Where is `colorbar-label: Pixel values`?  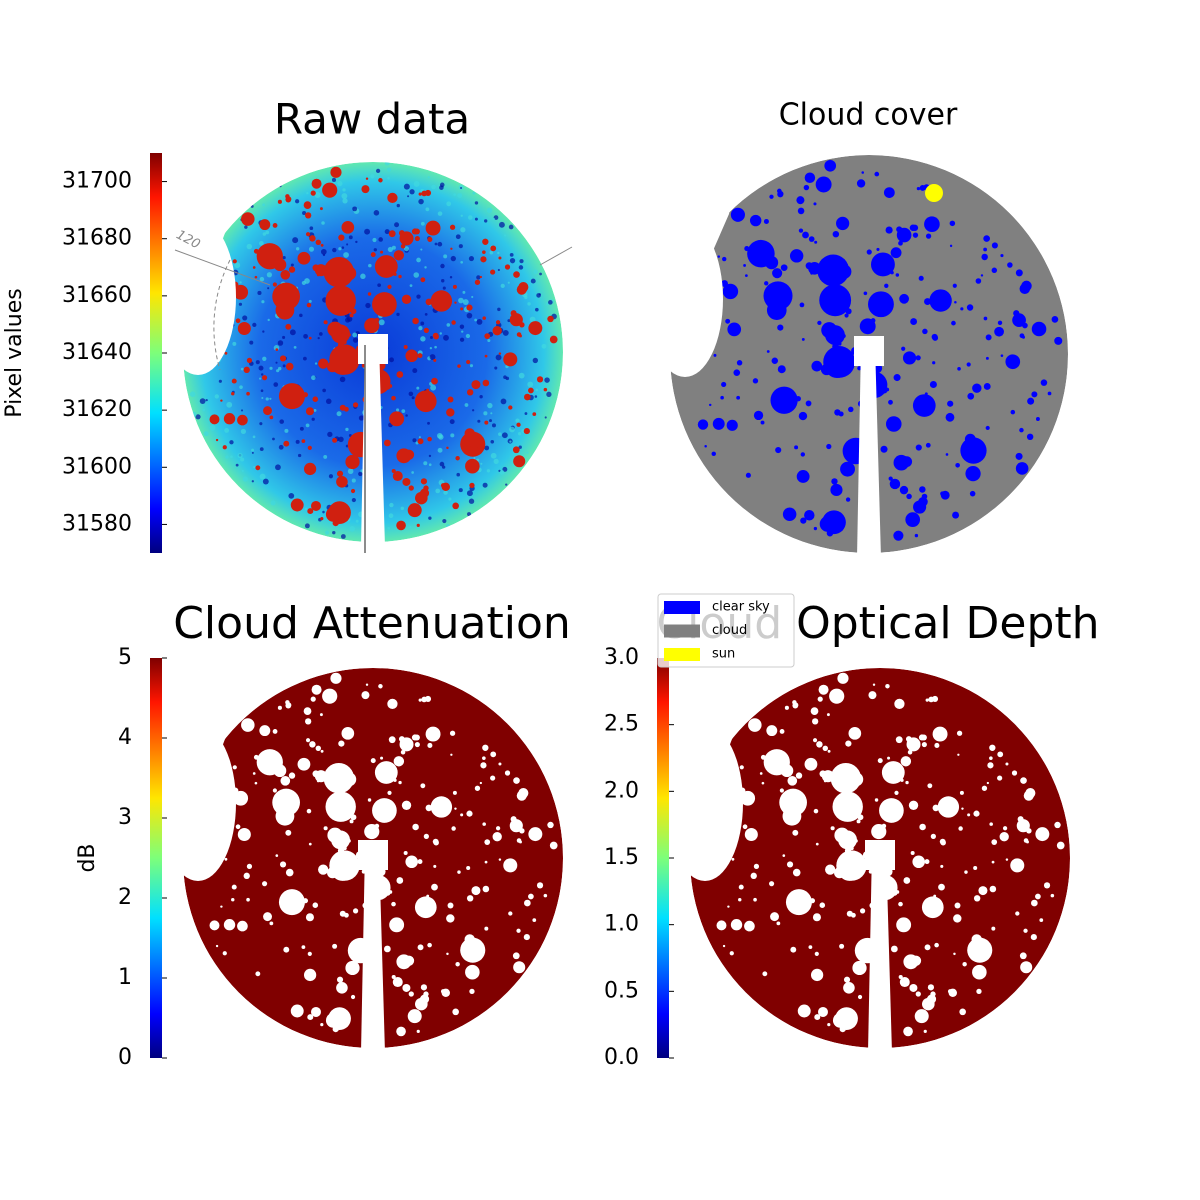 colorbar-label: Pixel values is located at coordinates (14, 352).